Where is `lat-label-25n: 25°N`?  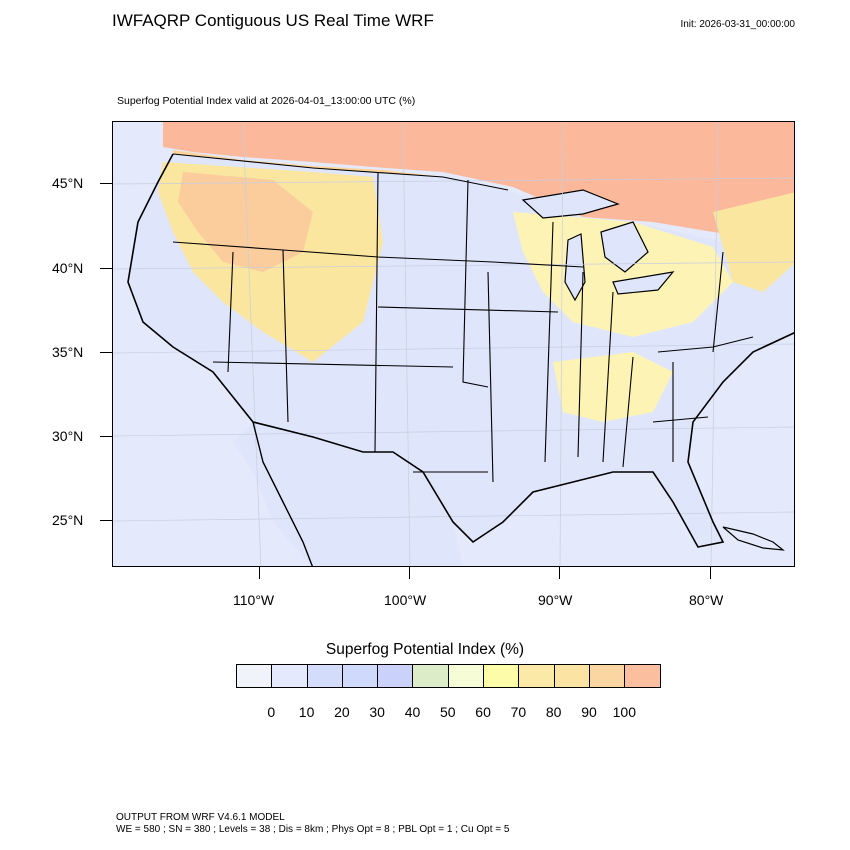
lat-label-25n: 25°N is located at coordinates (68, 520).